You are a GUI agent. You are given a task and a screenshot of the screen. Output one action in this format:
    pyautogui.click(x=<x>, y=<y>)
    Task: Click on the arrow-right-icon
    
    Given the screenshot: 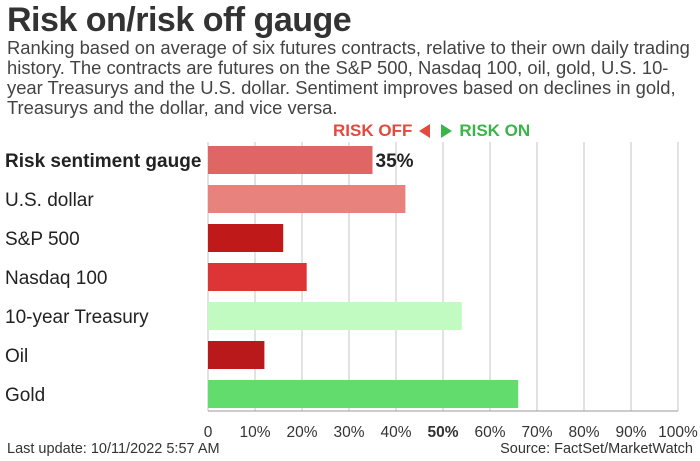 What is the action you would take?
    pyautogui.click(x=447, y=131)
    